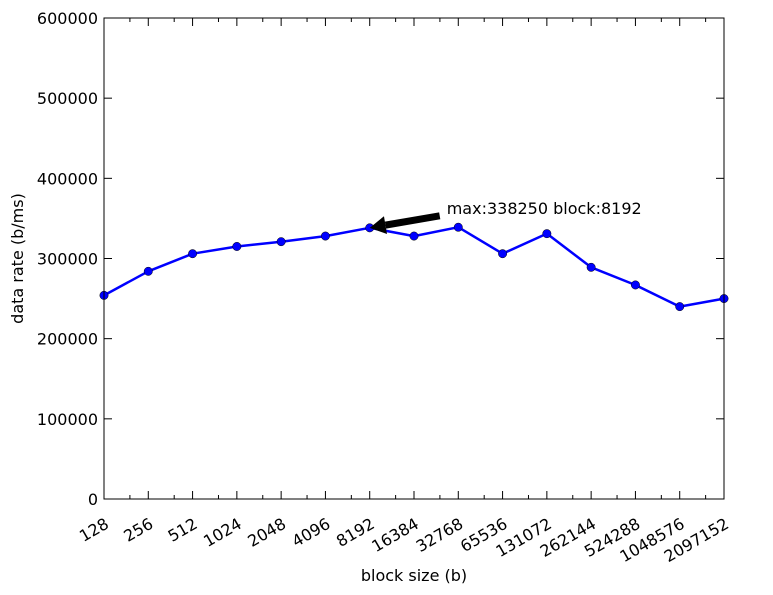 This screenshot has height=595, width=773. I want to click on x-tick-label: 32768, so click(440, 535).